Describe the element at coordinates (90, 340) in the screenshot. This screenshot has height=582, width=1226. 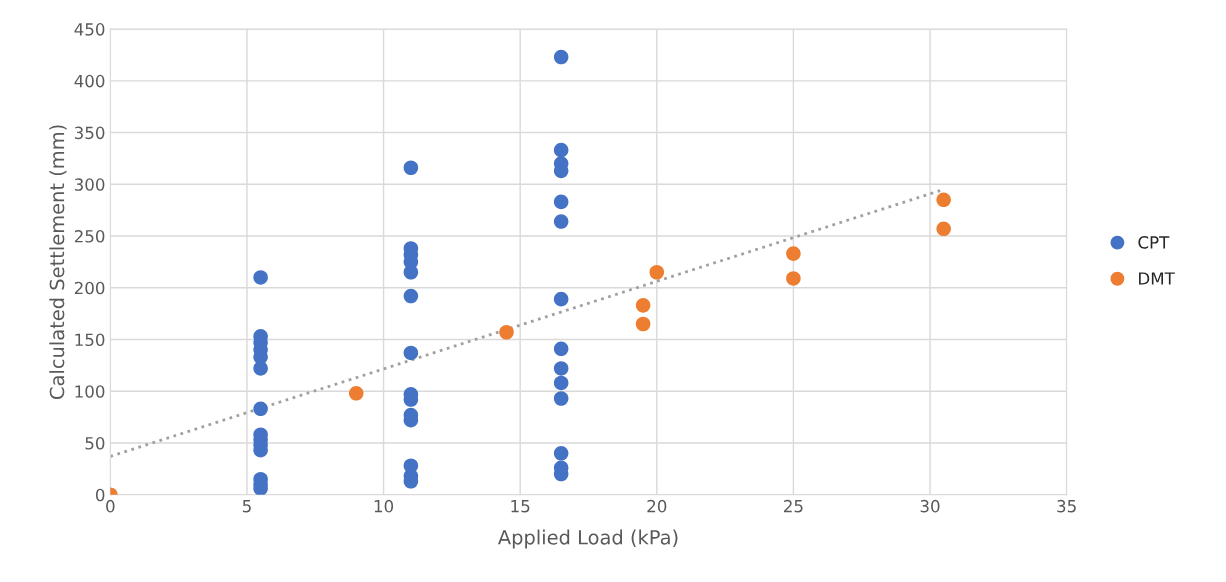
I see `y-tick-label: 150` at that location.